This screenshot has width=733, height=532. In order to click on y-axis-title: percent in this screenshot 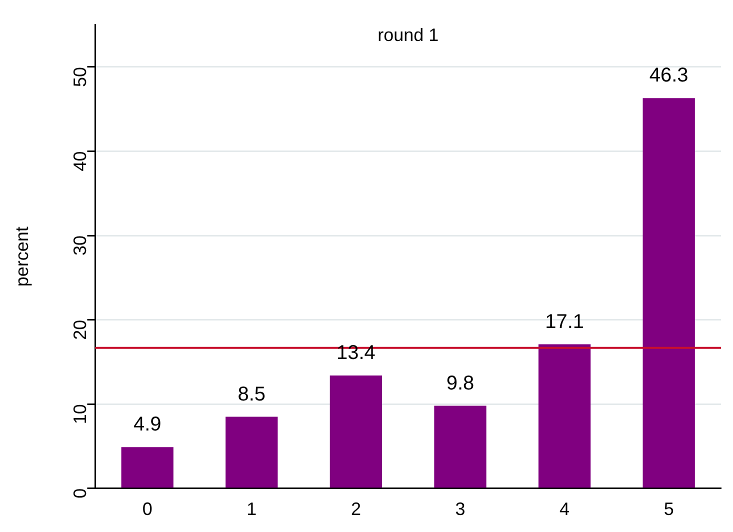, I will do `click(22, 256)`.